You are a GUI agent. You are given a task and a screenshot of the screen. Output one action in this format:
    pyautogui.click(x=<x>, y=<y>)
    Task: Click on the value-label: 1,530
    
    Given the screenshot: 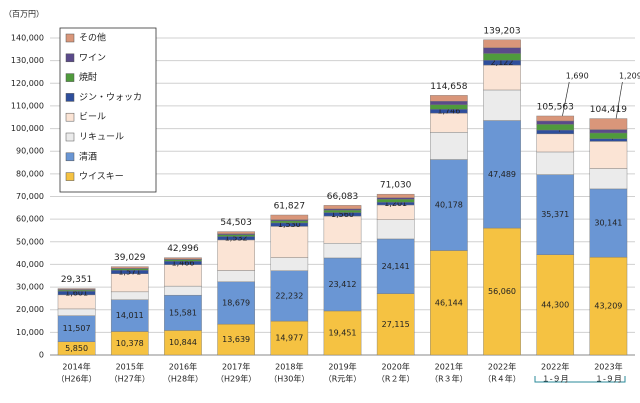 What is the action you would take?
    pyautogui.click(x=289, y=224)
    